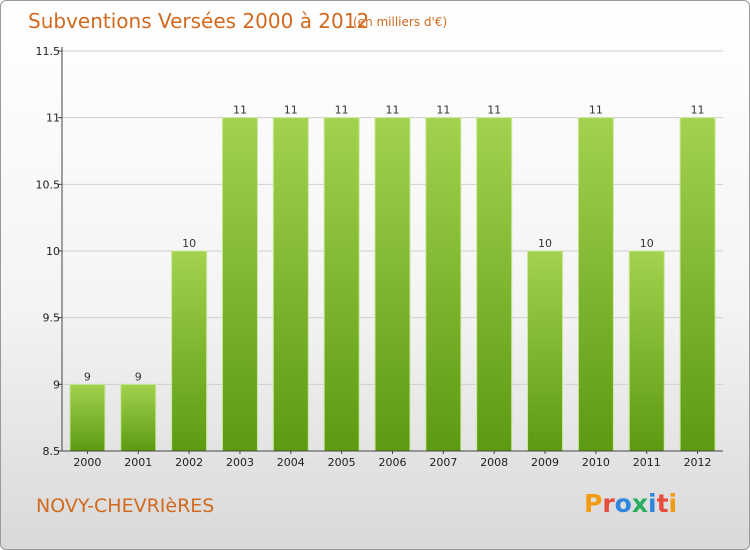  I want to click on commune-name: NOVY-CHEVRIèRES, so click(125, 506).